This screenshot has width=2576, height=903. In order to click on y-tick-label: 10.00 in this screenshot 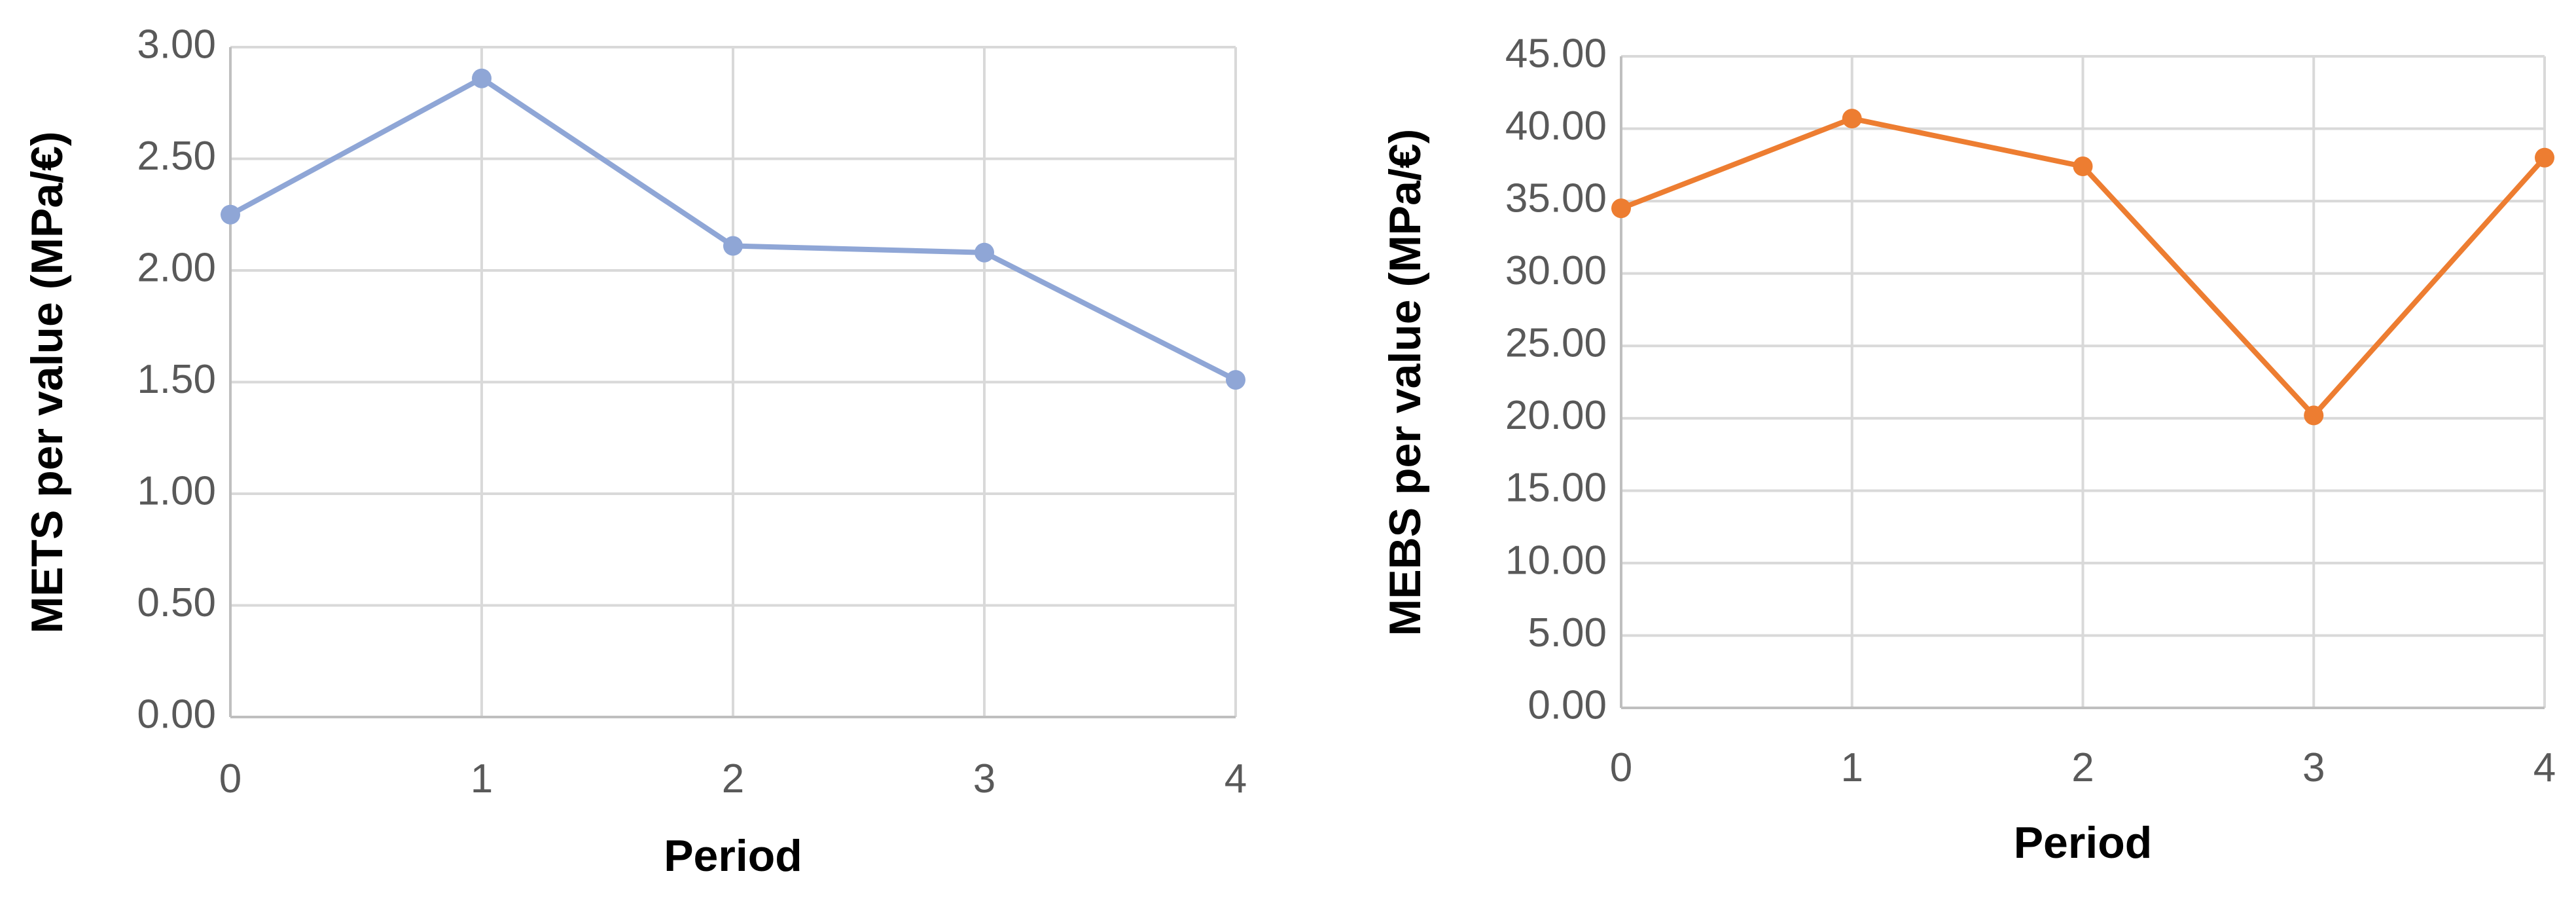, I will do `click(1556, 560)`.